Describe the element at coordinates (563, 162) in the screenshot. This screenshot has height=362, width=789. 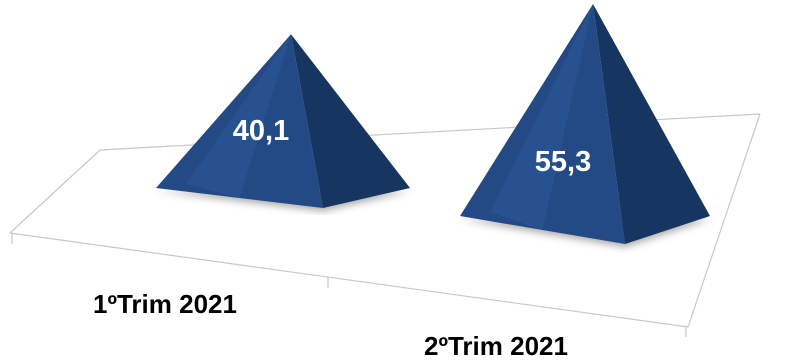
I see `bar-value-label: 55,3` at that location.